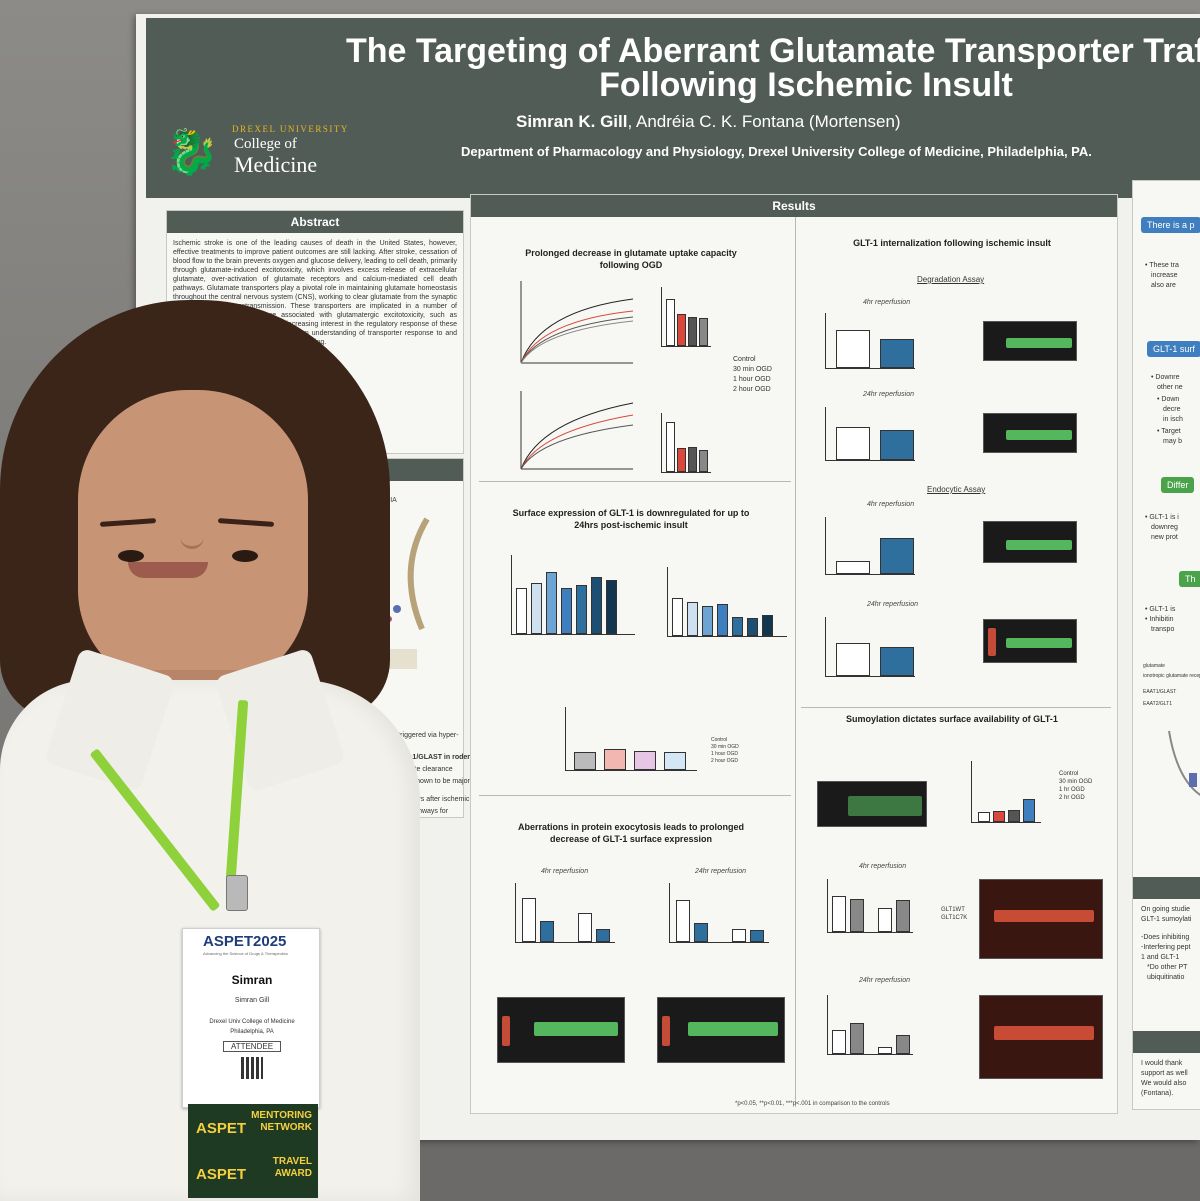 The image size is (1200, 1201). What do you see at coordinates (1006, 792) in the screenshot?
I see `sumoylation-chart` at bounding box center [1006, 792].